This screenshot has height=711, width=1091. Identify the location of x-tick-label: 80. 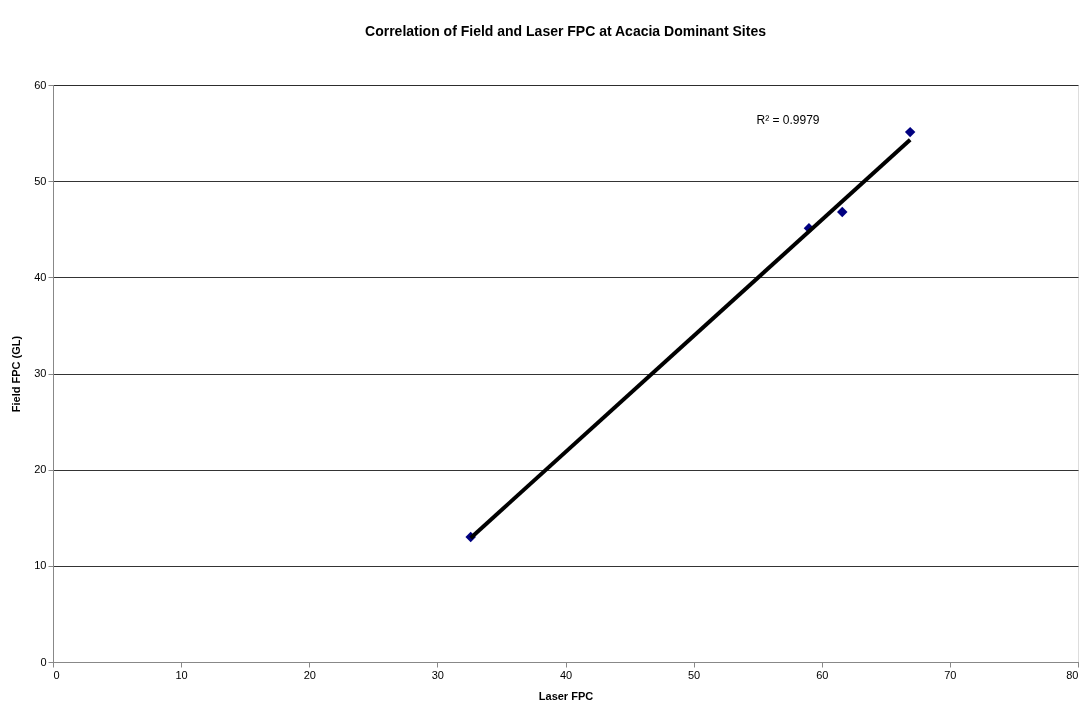
(1072, 674).